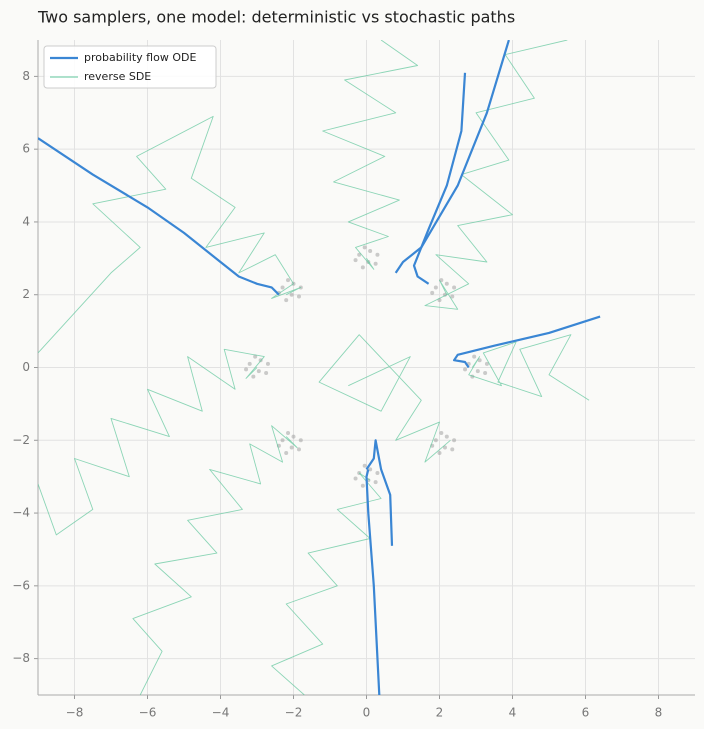  I want to click on y-tick-label: −8, so click(21, 658).